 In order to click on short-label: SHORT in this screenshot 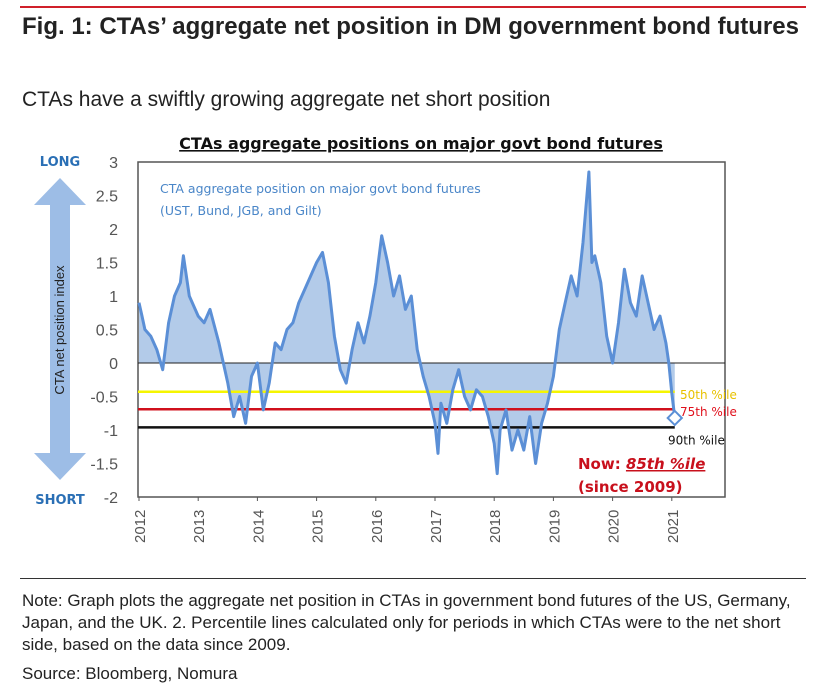, I will do `click(60, 500)`.